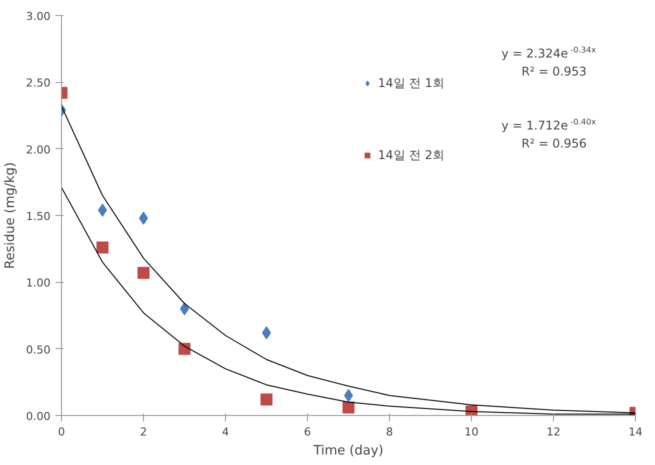 The width and height of the screenshot is (655, 465). Describe the element at coordinates (38, 416) in the screenshot. I see `y-tick-label: 0.00` at that location.